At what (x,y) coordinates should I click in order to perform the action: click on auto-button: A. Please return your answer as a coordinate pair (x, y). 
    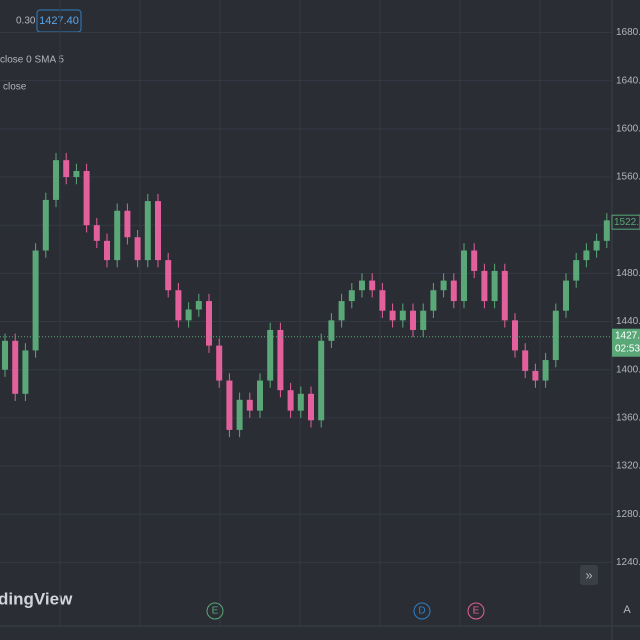
    Looking at the image, I should click on (627, 610).